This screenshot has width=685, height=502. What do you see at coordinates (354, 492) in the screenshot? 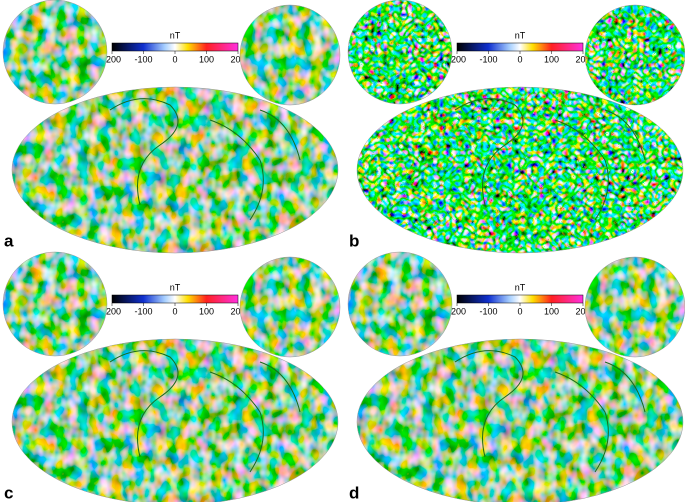
I see `panel-label: d` at bounding box center [354, 492].